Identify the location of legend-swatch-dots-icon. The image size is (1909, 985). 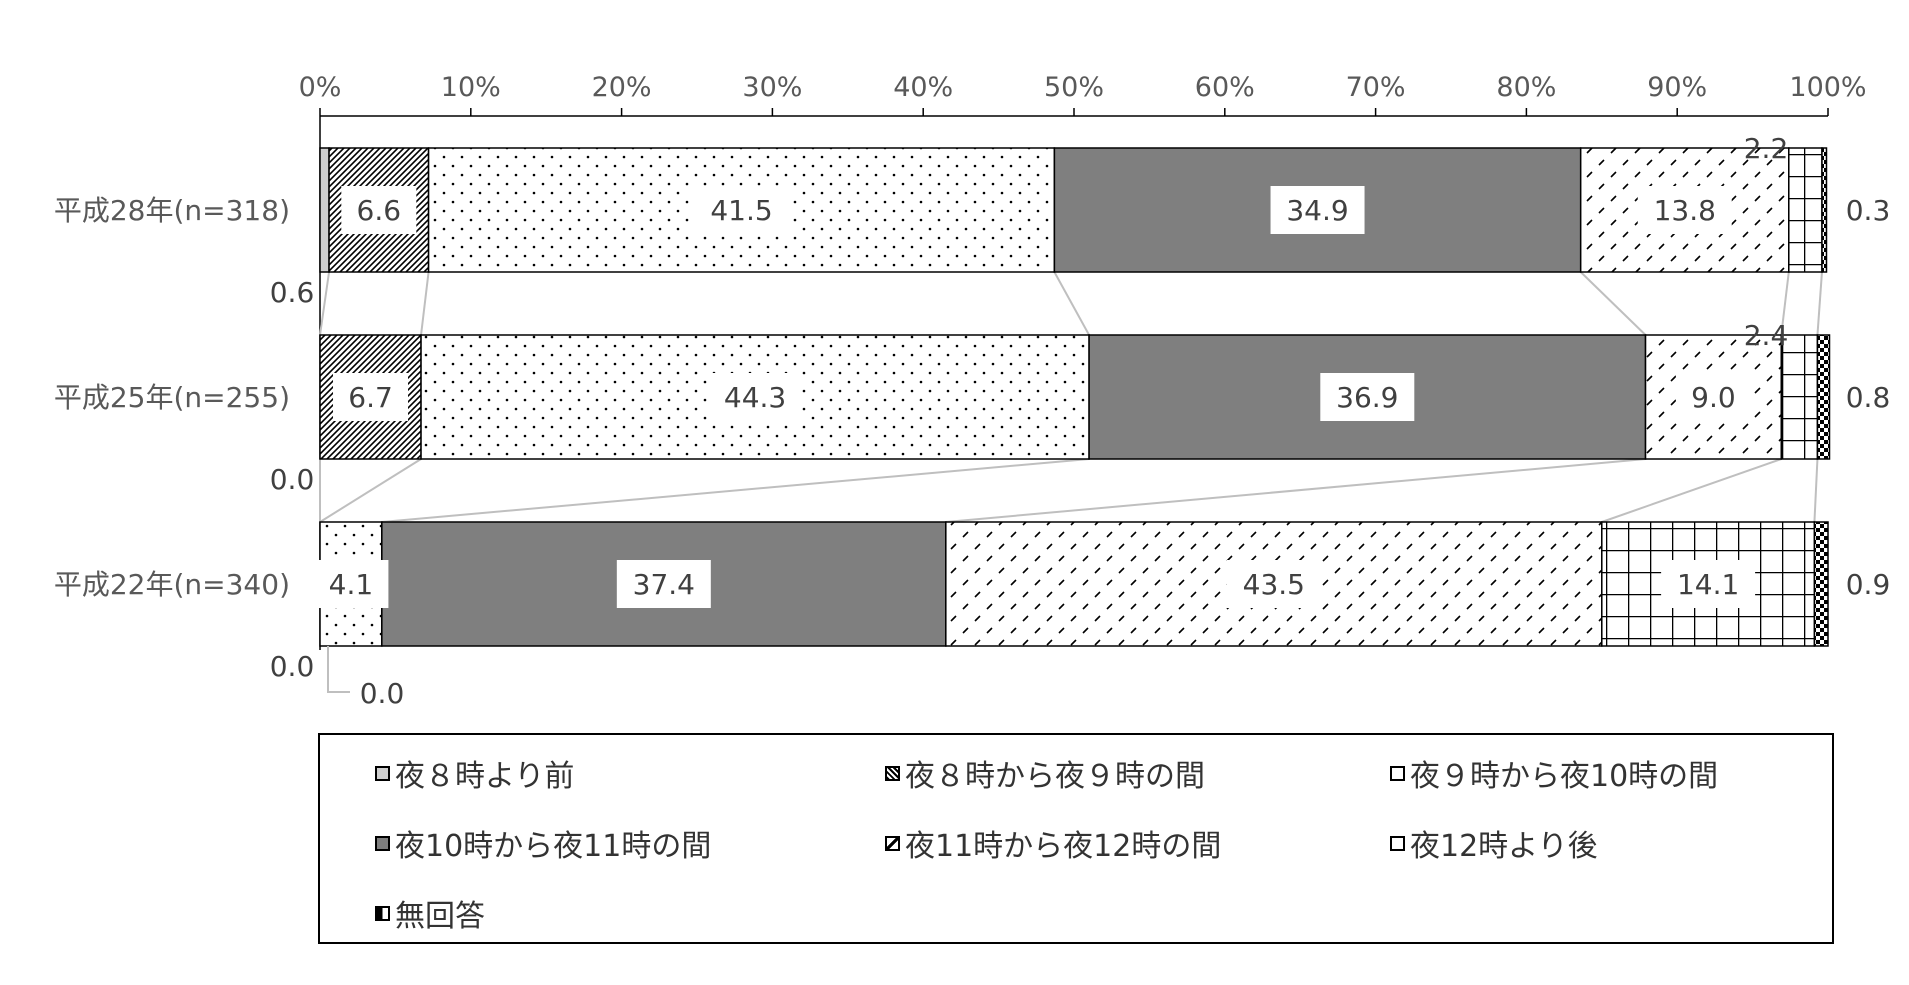
(1397, 773).